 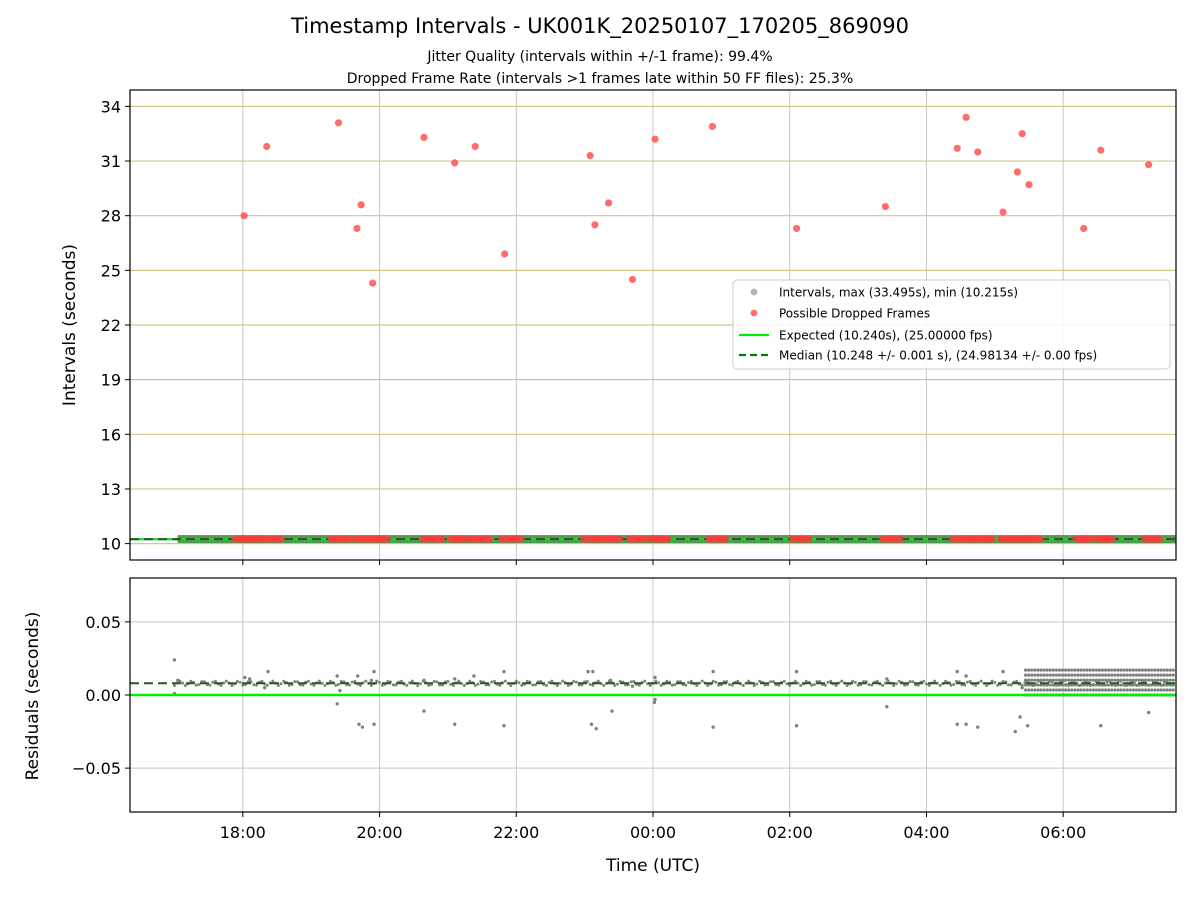 What do you see at coordinates (379, 832) in the screenshot?
I see `x-tick-label: 20:00` at bounding box center [379, 832].